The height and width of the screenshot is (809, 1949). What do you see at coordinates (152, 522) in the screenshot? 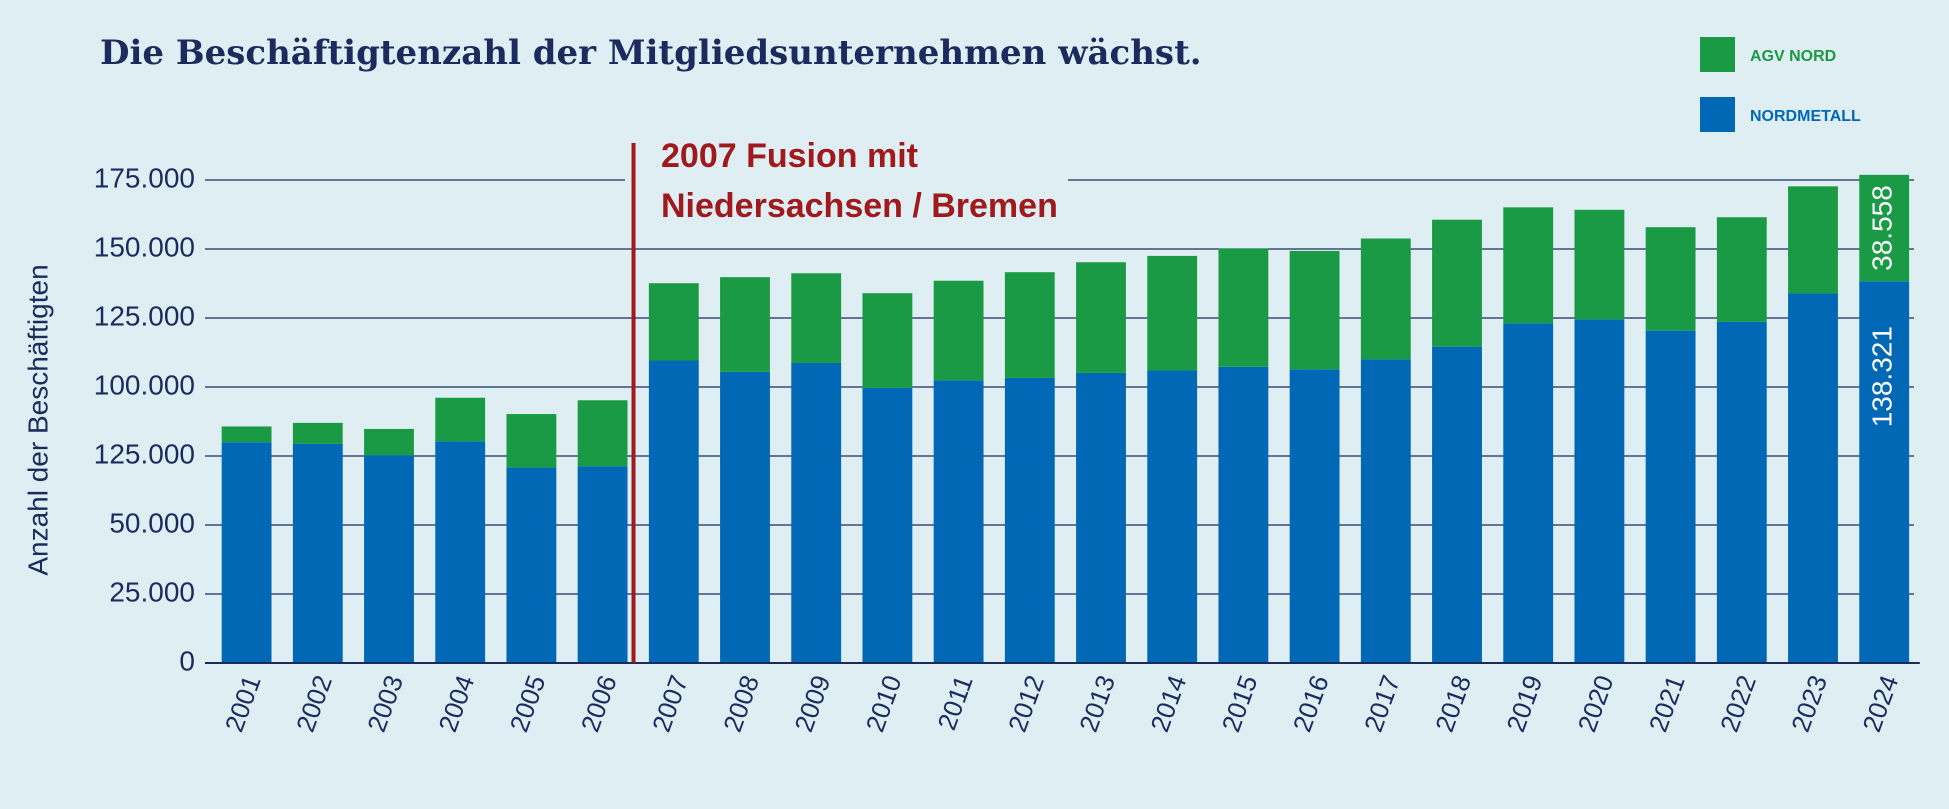
I see `y-tick-label: 50.000` at bounding box center [152, 522].